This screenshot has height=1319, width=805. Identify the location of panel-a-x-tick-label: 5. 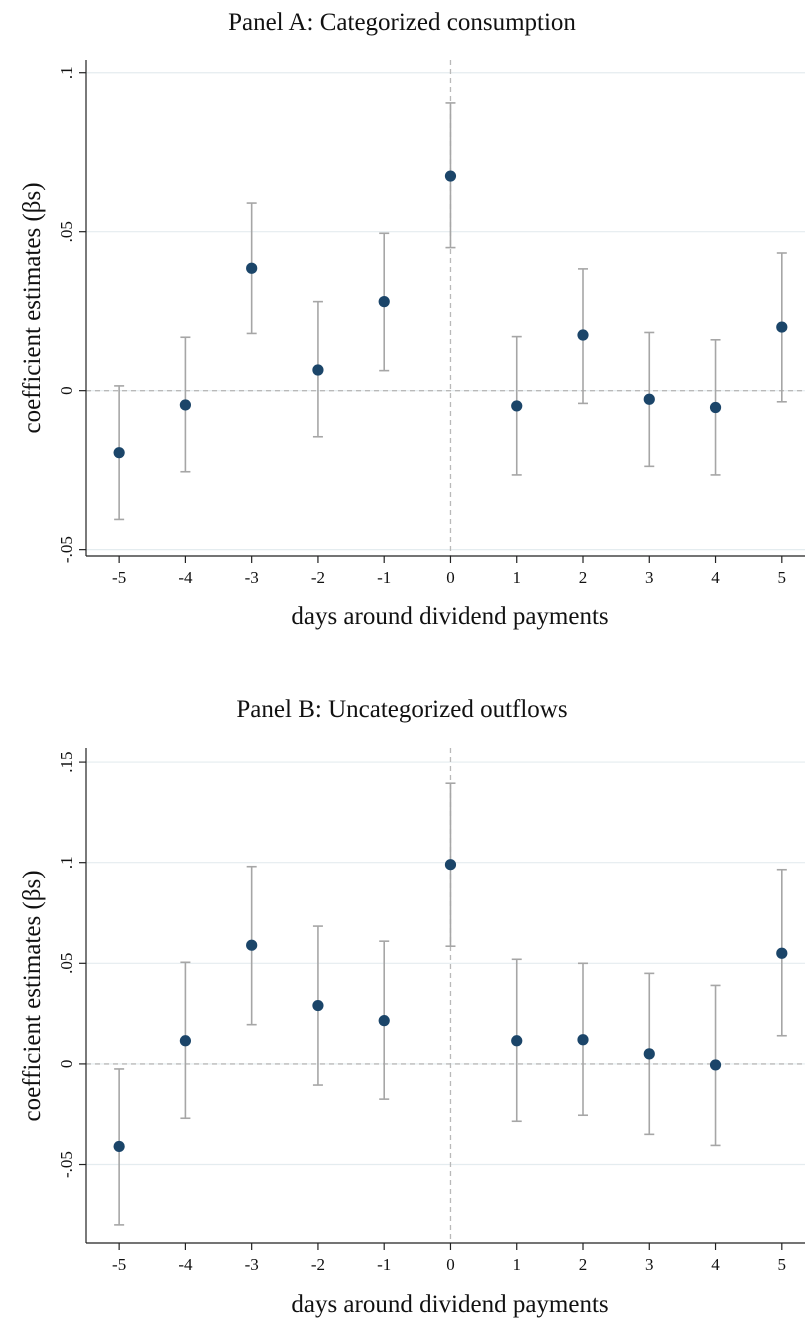
(782, 577).